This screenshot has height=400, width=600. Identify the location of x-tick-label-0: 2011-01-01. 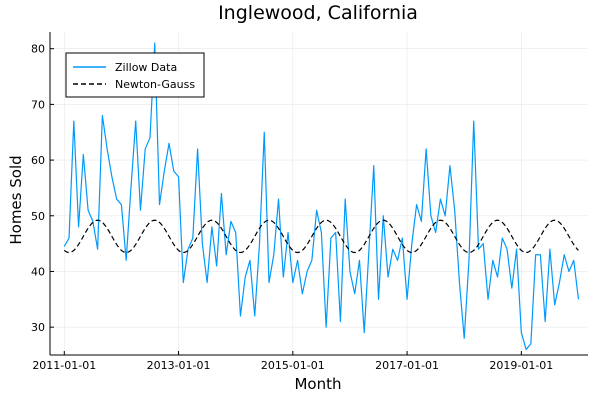
(64, 365).